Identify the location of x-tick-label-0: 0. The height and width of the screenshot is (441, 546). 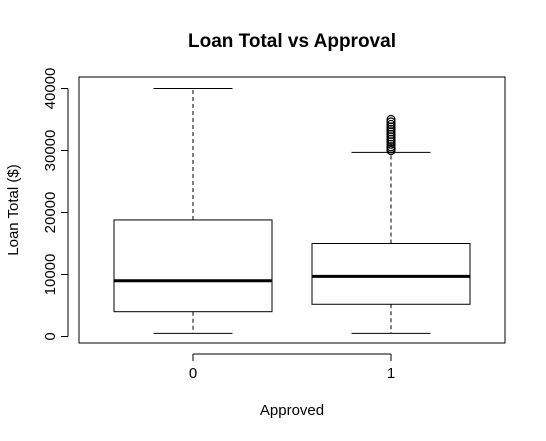
(193, 373).